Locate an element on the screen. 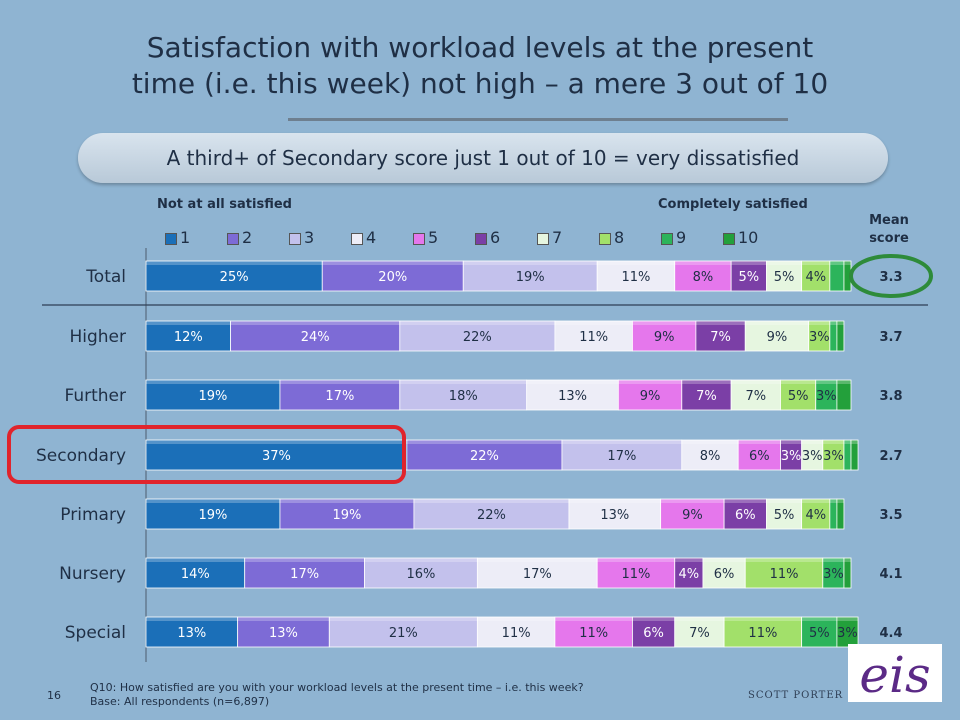  data-label-secondary-score-2: 22% is located at coordinates (484, 456).